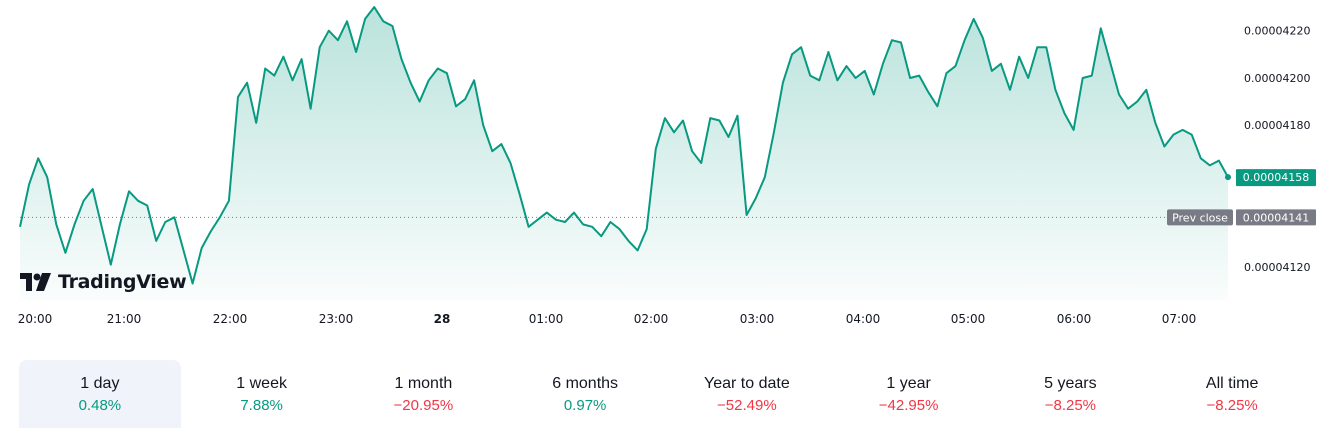 This screenshot has width=1332, height=428. Describe the element at coordinates (336, 319) in the screenshot. I see `x-tick-label: 23:00` at that location.